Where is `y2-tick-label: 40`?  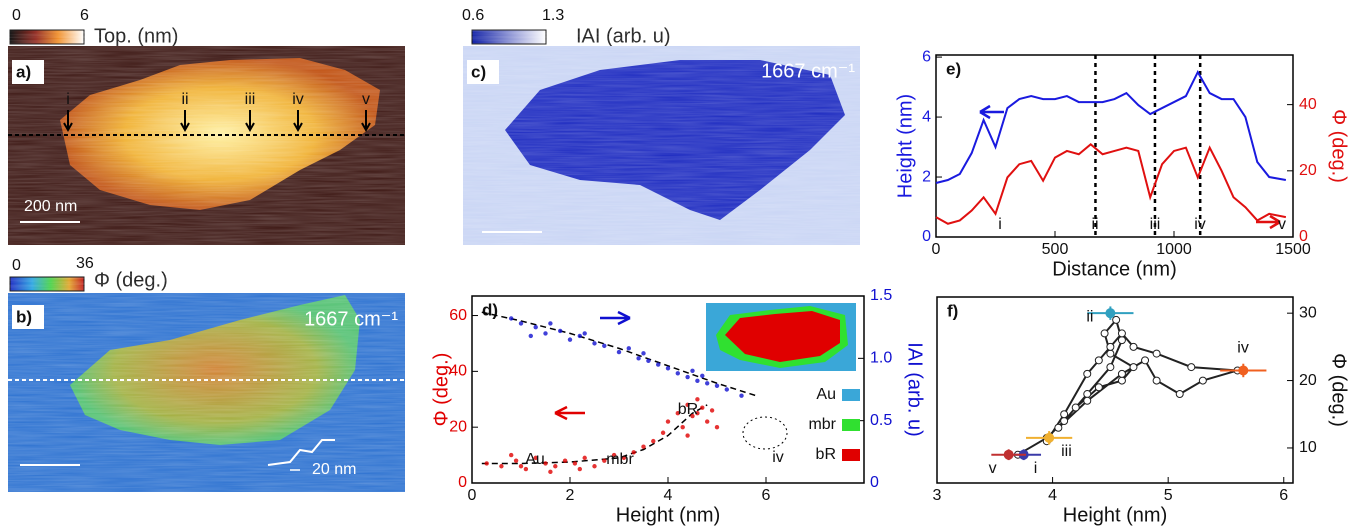 y2-tick-label: 40 is located at coordinates (1308, 104).